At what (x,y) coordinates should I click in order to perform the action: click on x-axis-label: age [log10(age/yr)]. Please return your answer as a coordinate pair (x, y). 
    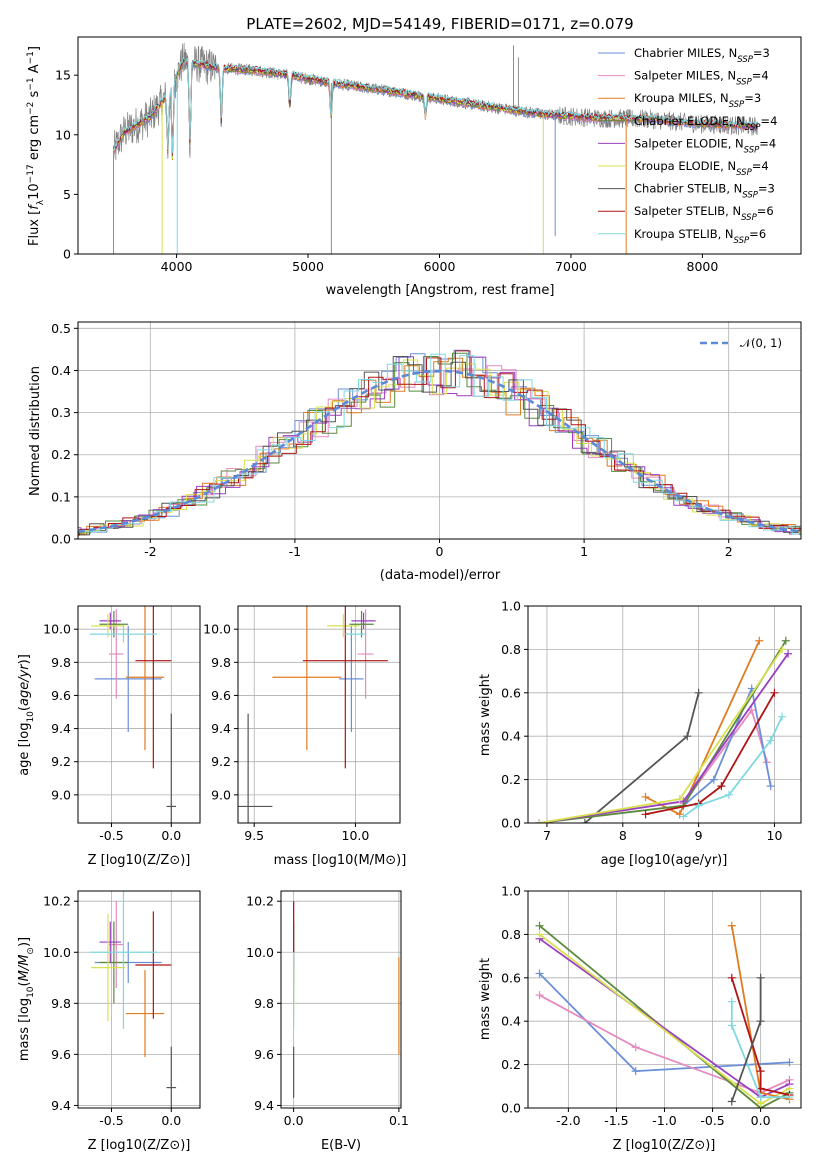
    Looking at the image, I should click on (664, 860).